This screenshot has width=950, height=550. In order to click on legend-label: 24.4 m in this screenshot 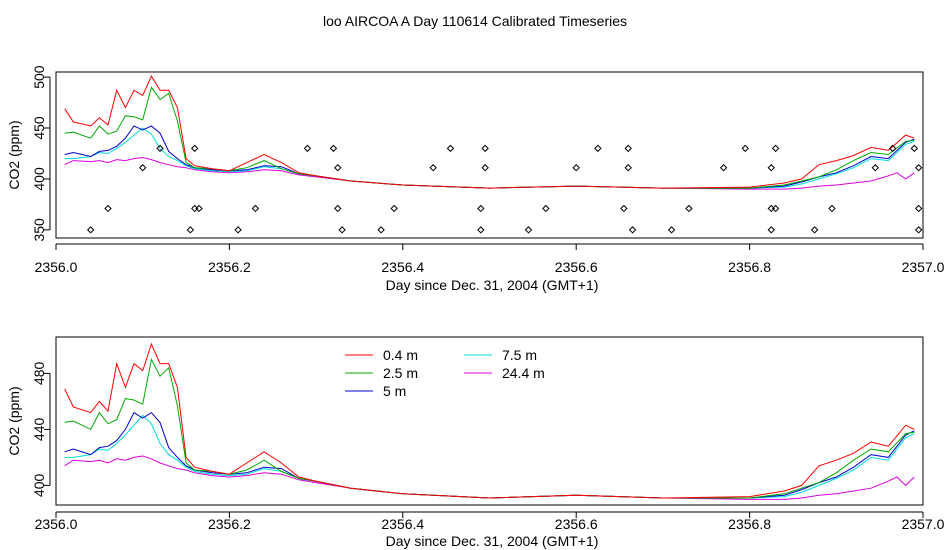, I will do `click(523, 373)`.